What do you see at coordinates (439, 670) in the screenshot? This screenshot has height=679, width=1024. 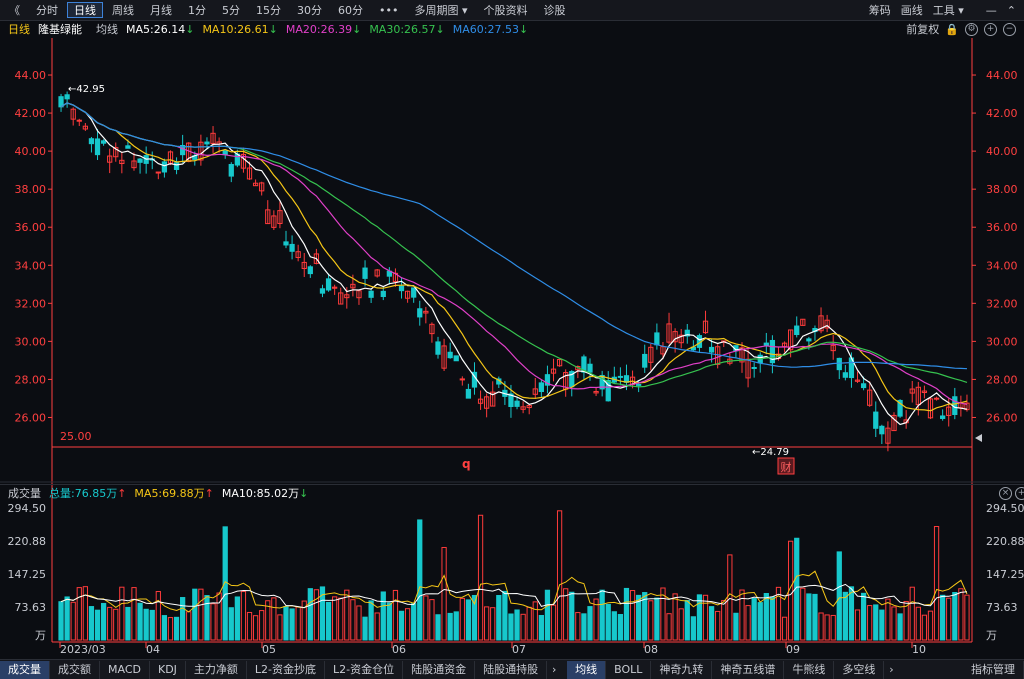 I see `bottom-tab-7: 陆股通资金` at bounding box center [439, 670].